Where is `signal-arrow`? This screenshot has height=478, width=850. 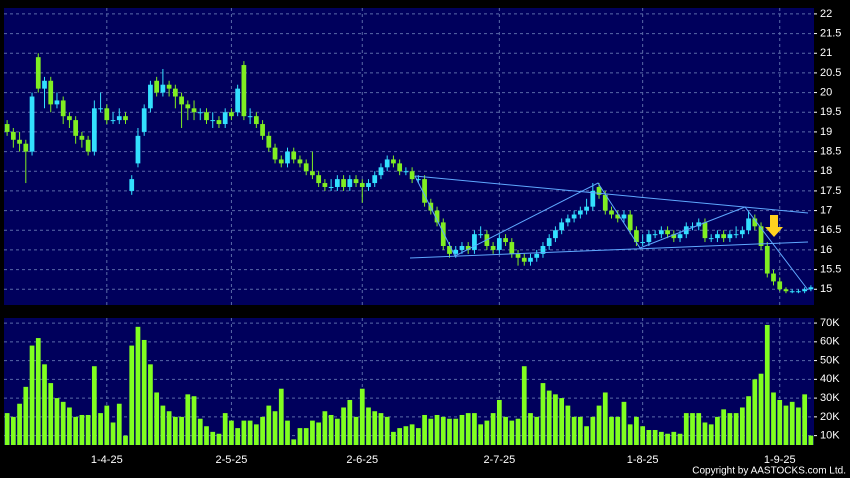 signal-arrow is located at coordinates (774, 226).